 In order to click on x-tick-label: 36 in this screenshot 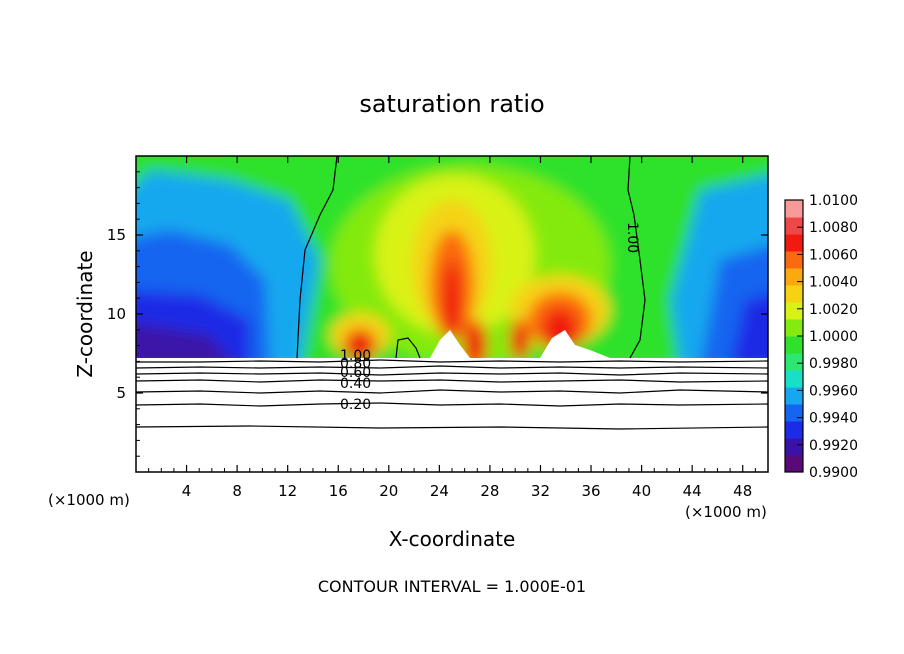, I will do `click(590, 491)`.